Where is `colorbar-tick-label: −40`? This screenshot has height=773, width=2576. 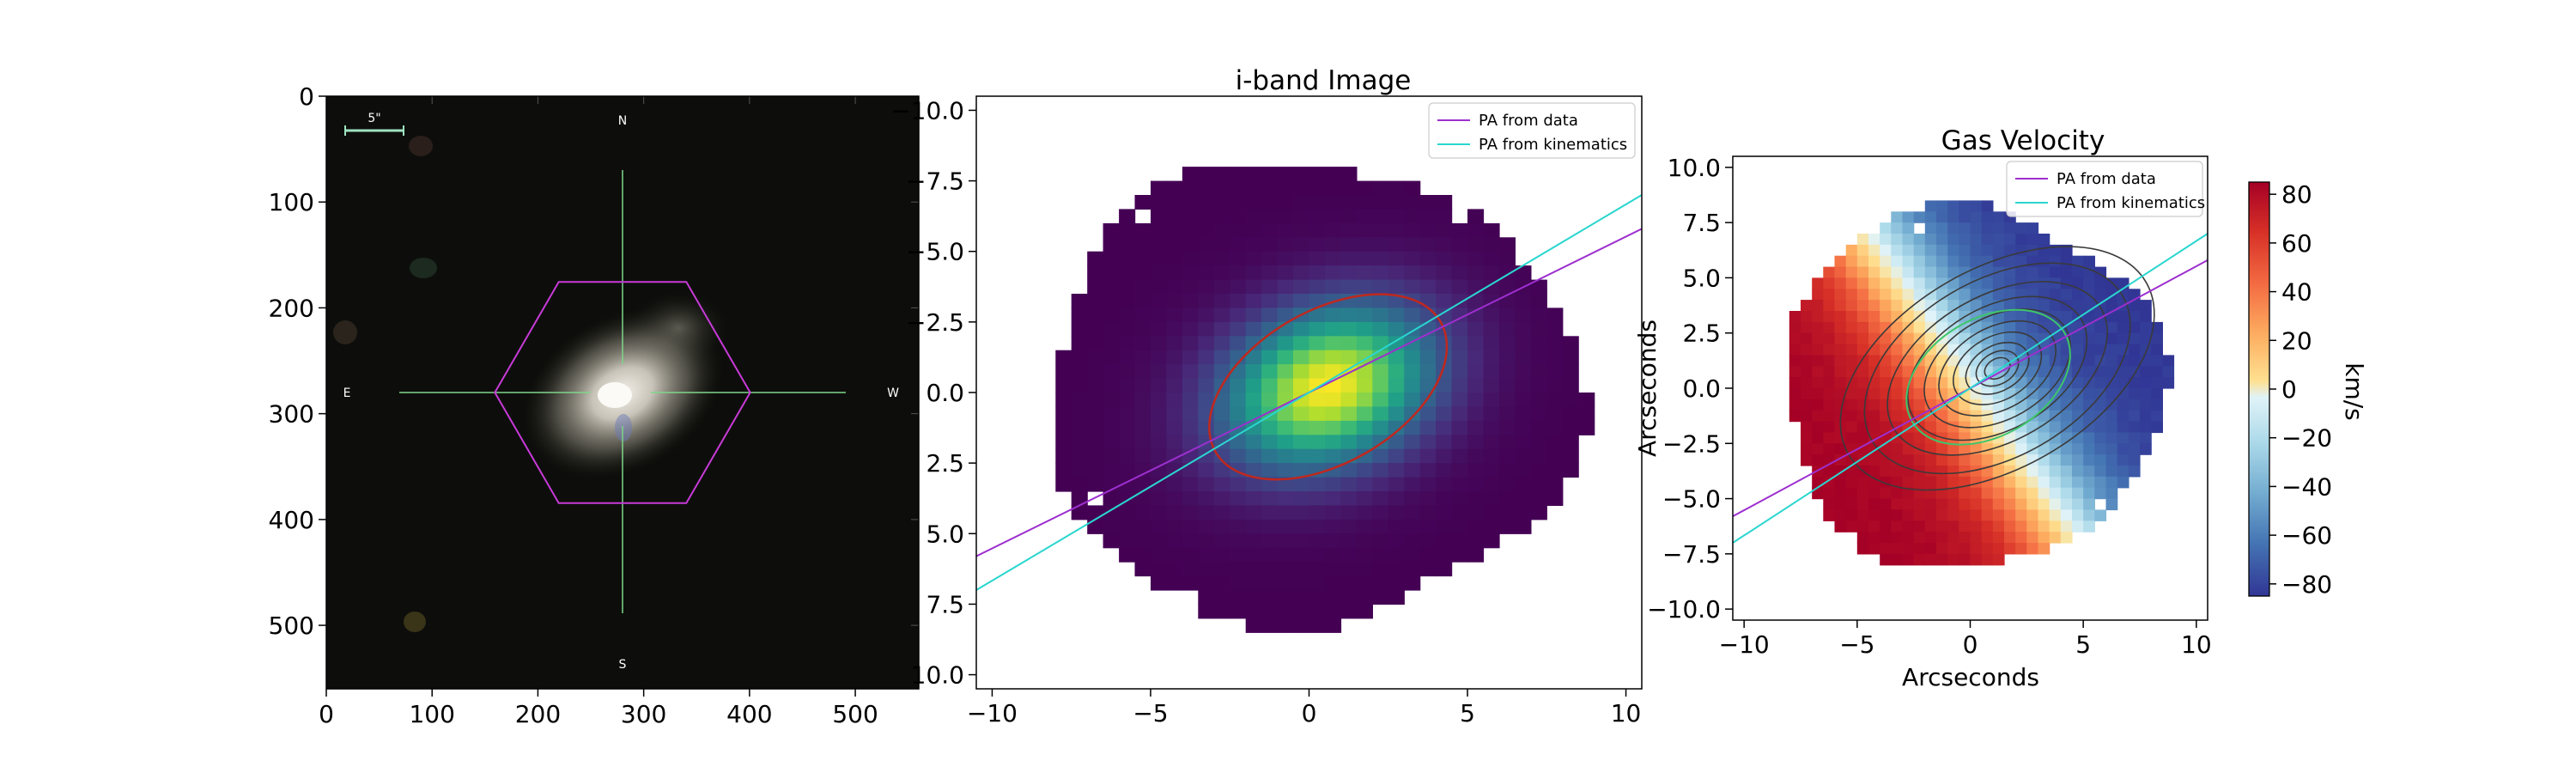
colorbar-tick-label: −40 is located at coordinates (2306, 487).